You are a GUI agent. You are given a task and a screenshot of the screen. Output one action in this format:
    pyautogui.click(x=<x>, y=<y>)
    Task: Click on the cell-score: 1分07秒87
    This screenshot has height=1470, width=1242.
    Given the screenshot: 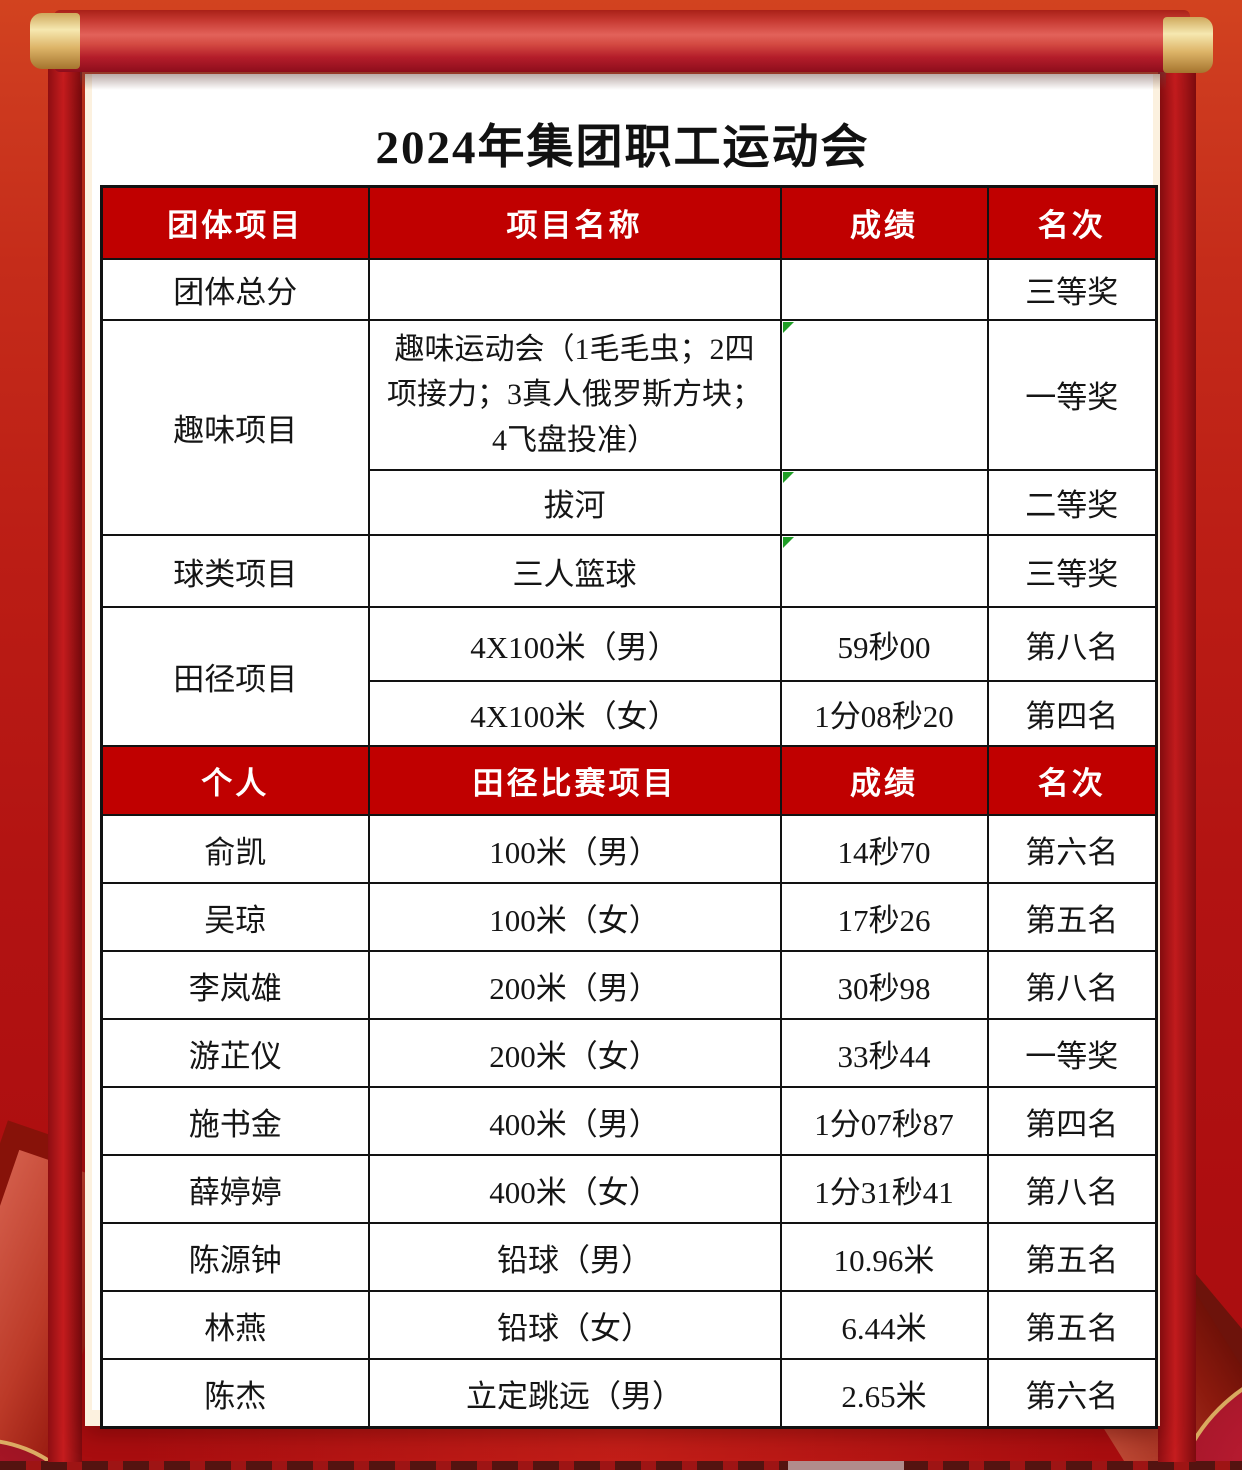 What is the action you would take?
    pyautogui.click(x=884, y=1121)
    